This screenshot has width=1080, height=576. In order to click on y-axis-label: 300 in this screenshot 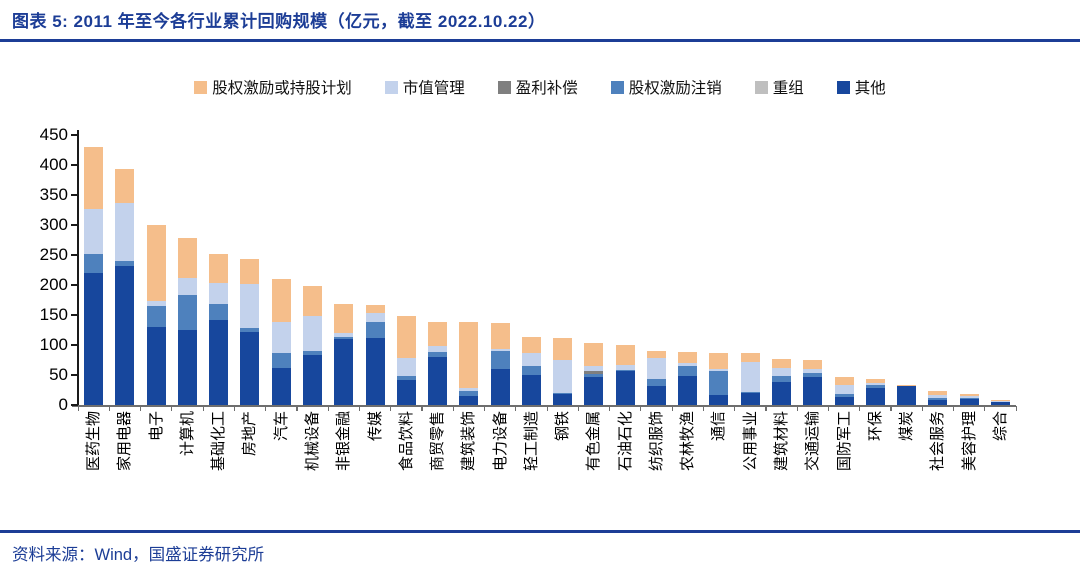, I will do `click(53, 224)`.